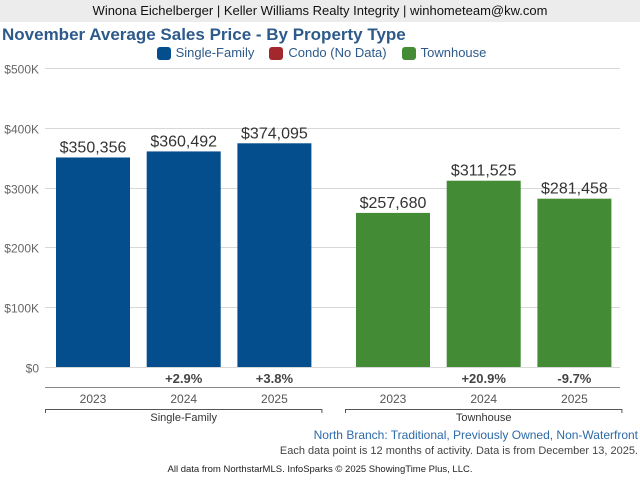  Describe the element at coordinates (93, 147) in the screenshot. I see `data-label: $350,356` at that location.